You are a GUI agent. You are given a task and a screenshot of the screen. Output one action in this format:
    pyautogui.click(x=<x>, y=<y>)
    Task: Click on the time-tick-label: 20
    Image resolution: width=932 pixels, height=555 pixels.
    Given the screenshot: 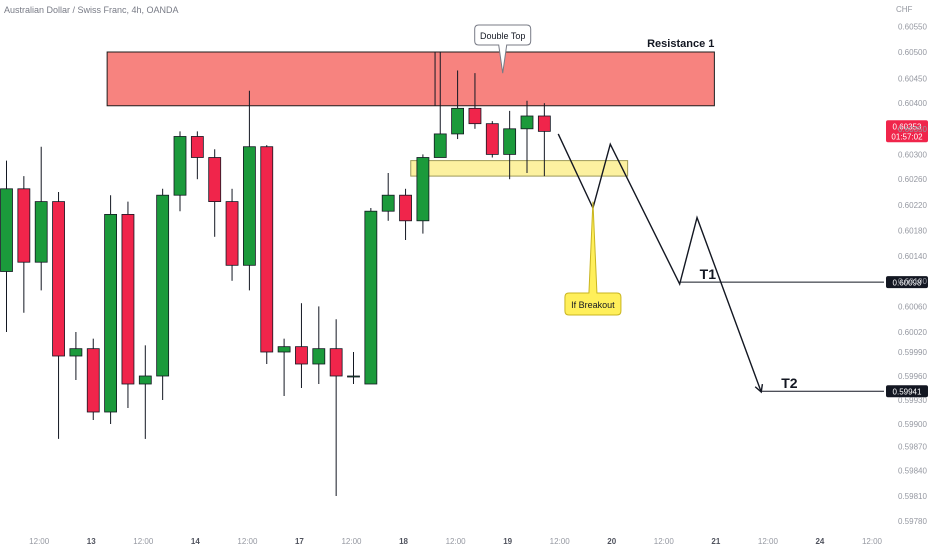 What is the action you would take?
    pyautogui.click(x=611, y=541)
    